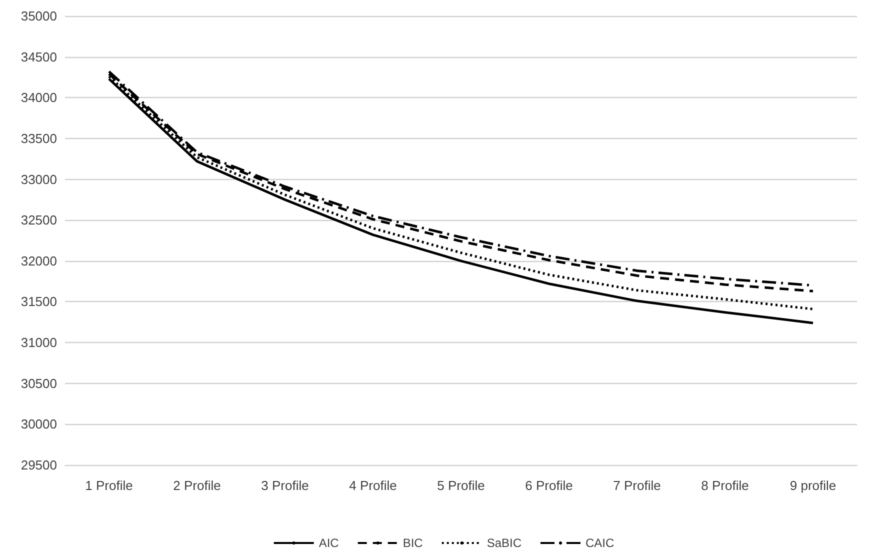  Describe the element at coordinates (413, 543) in the screenshot. I see `legend-label: BIC` at that location.